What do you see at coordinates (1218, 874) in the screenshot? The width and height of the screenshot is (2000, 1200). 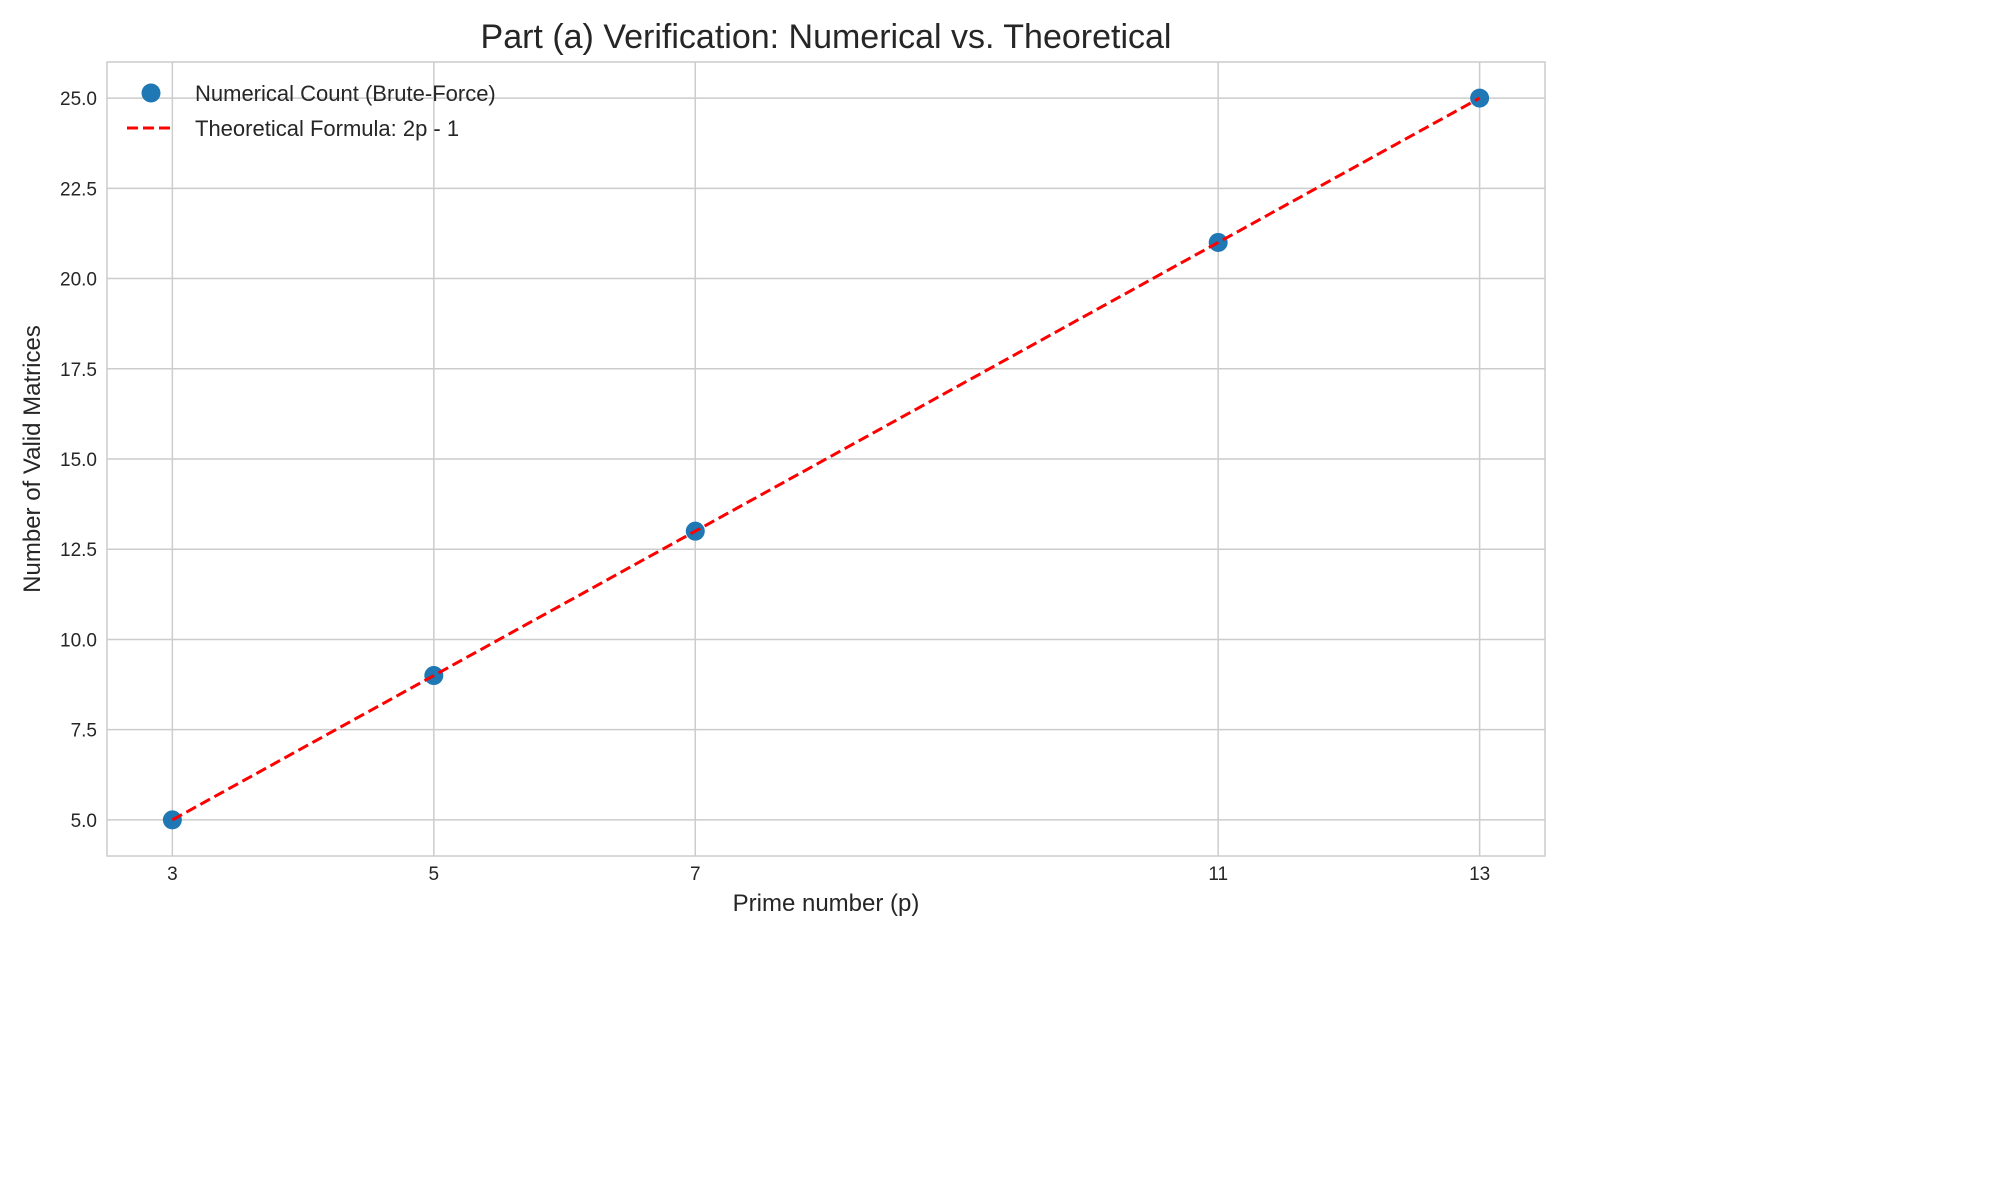 I see `x-tick-label: 11` at bounding box center [1218, 874].